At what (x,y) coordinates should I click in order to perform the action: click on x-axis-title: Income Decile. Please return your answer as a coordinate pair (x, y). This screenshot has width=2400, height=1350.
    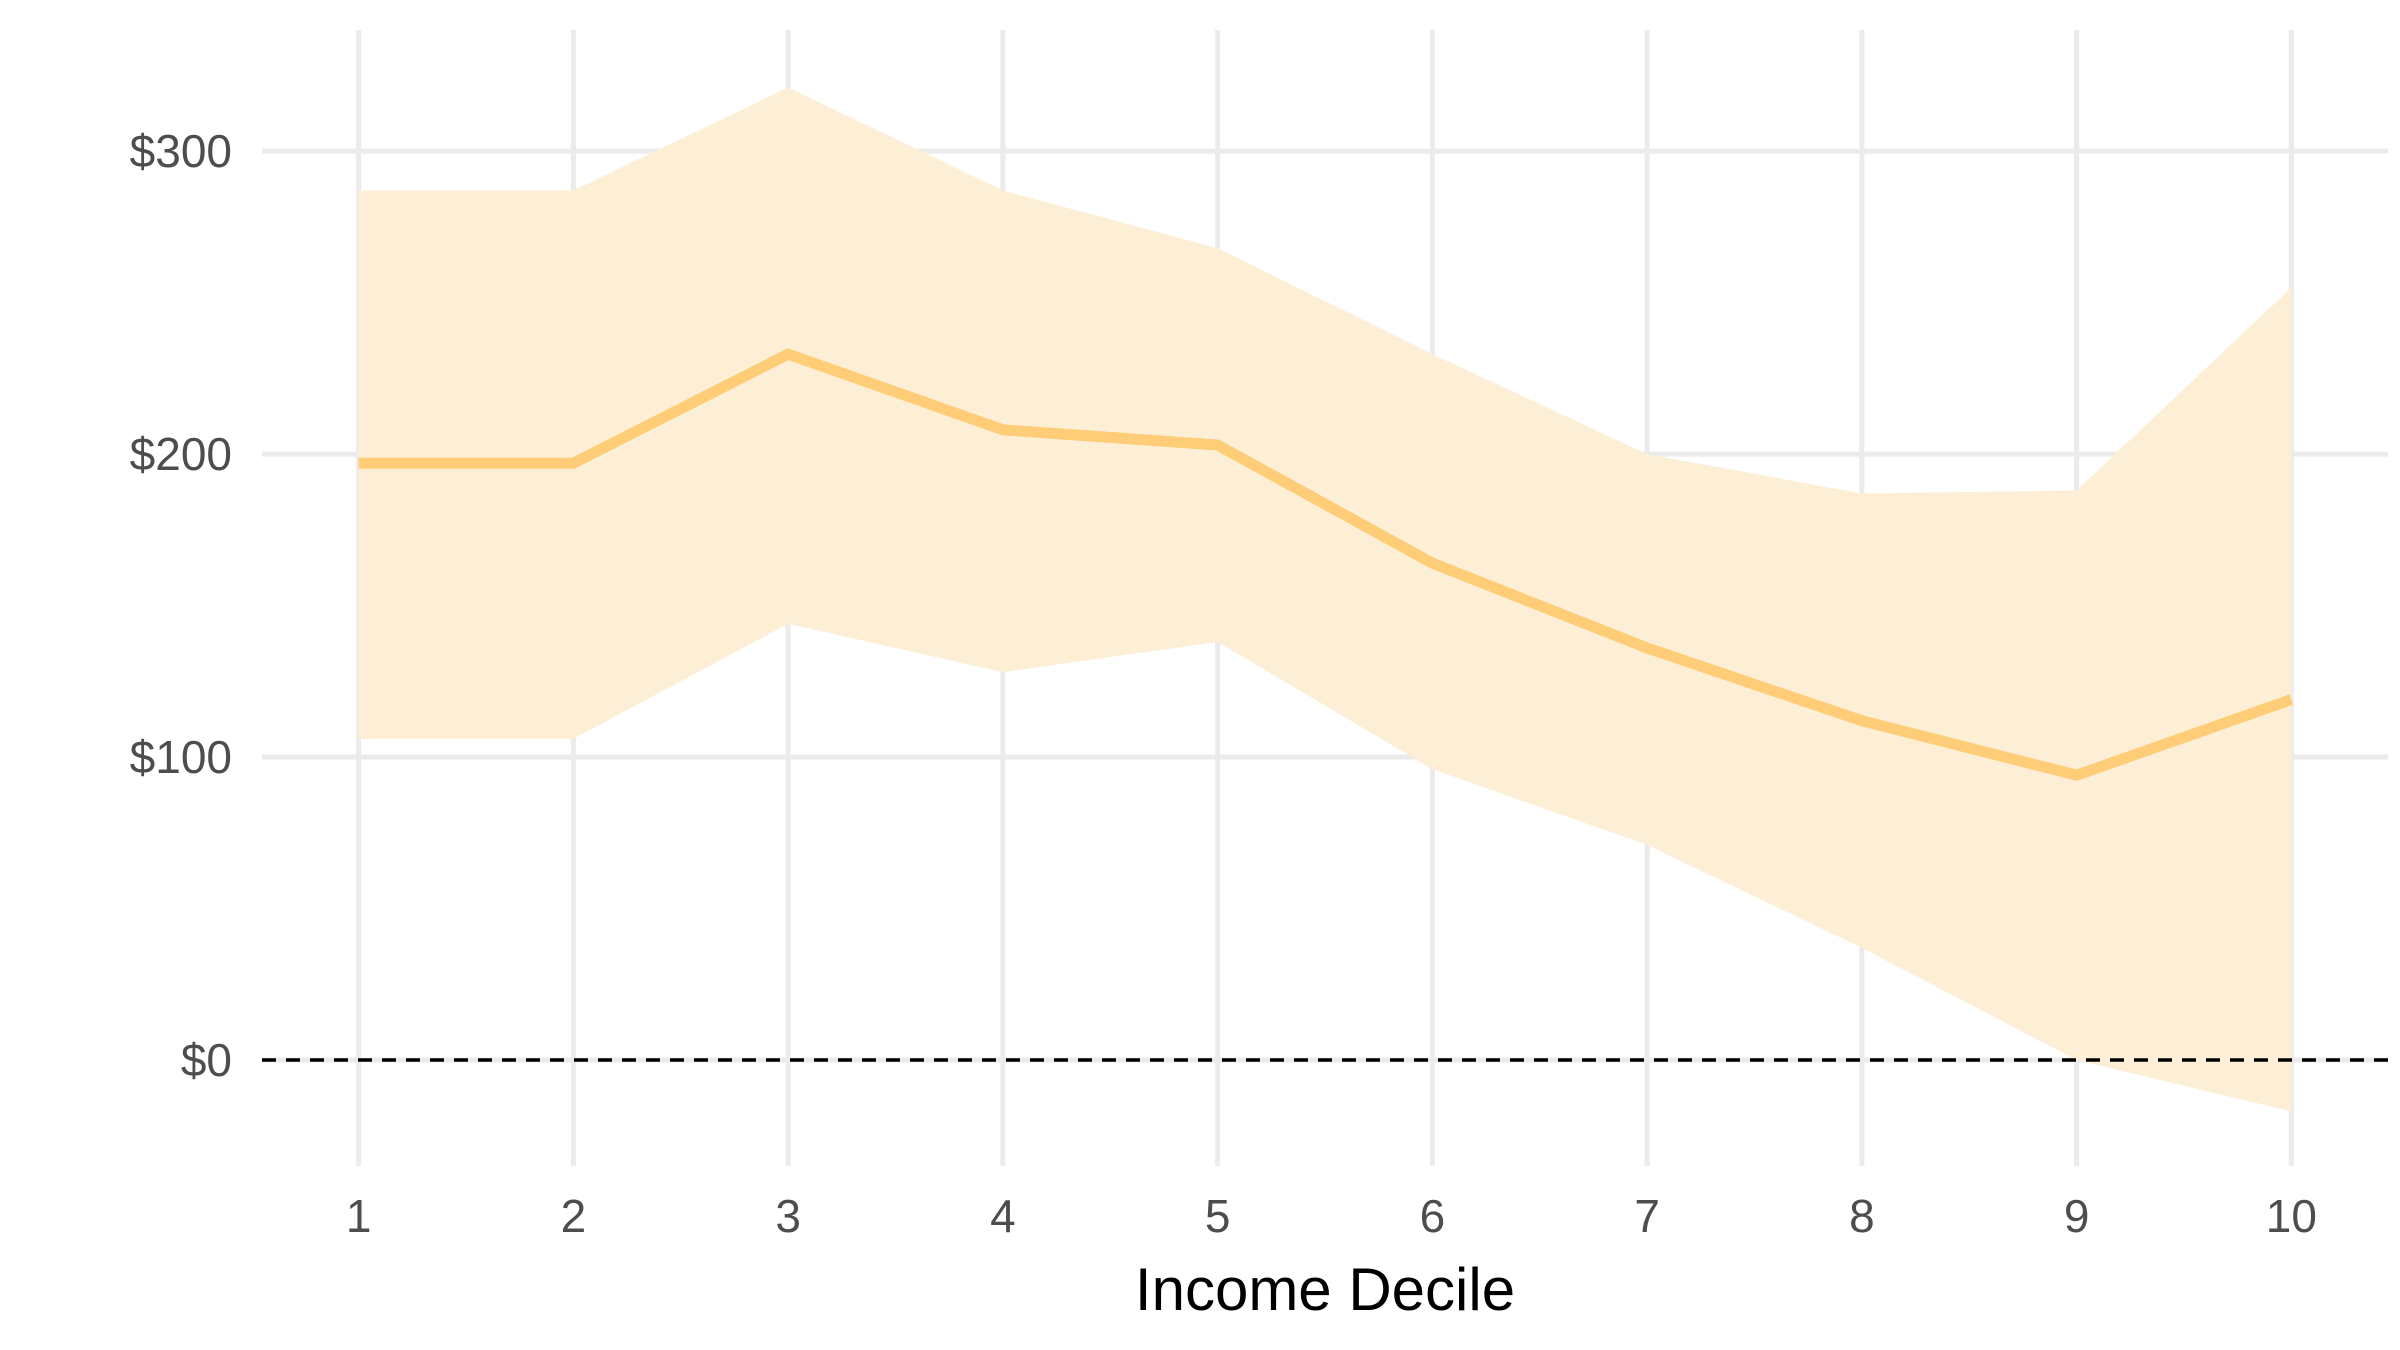
    Looking at the image, I should click on (1325, 1289).